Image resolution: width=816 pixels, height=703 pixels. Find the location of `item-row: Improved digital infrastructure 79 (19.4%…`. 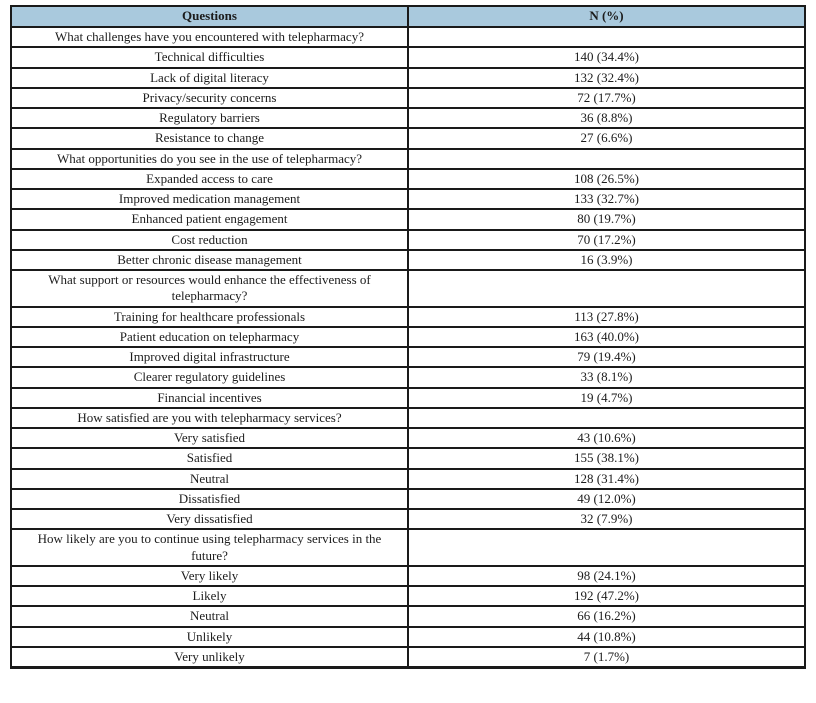

item-row: Improved digital infrastructure 79 (19.4%… is located at coordinates (408, 357).